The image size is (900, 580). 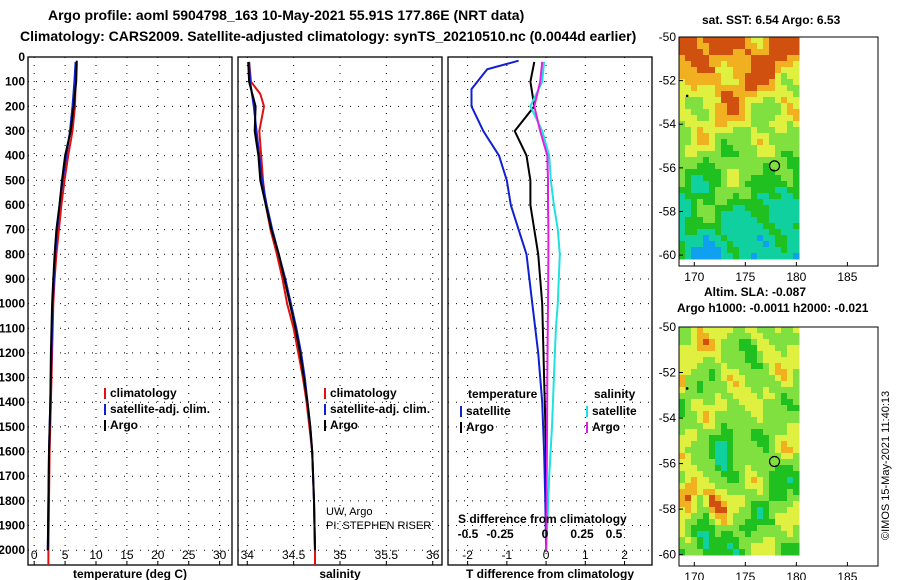 I want to click on secondary-tick-label: -0.5, so click(x=468, y=534).